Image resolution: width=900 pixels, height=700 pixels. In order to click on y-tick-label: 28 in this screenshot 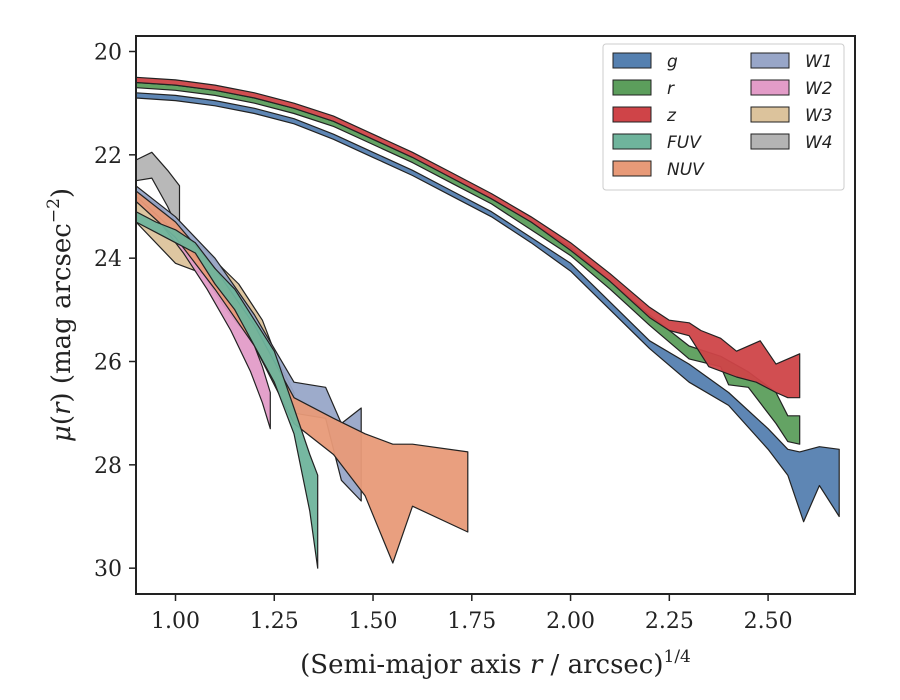, I will do `click(108, 466)`.